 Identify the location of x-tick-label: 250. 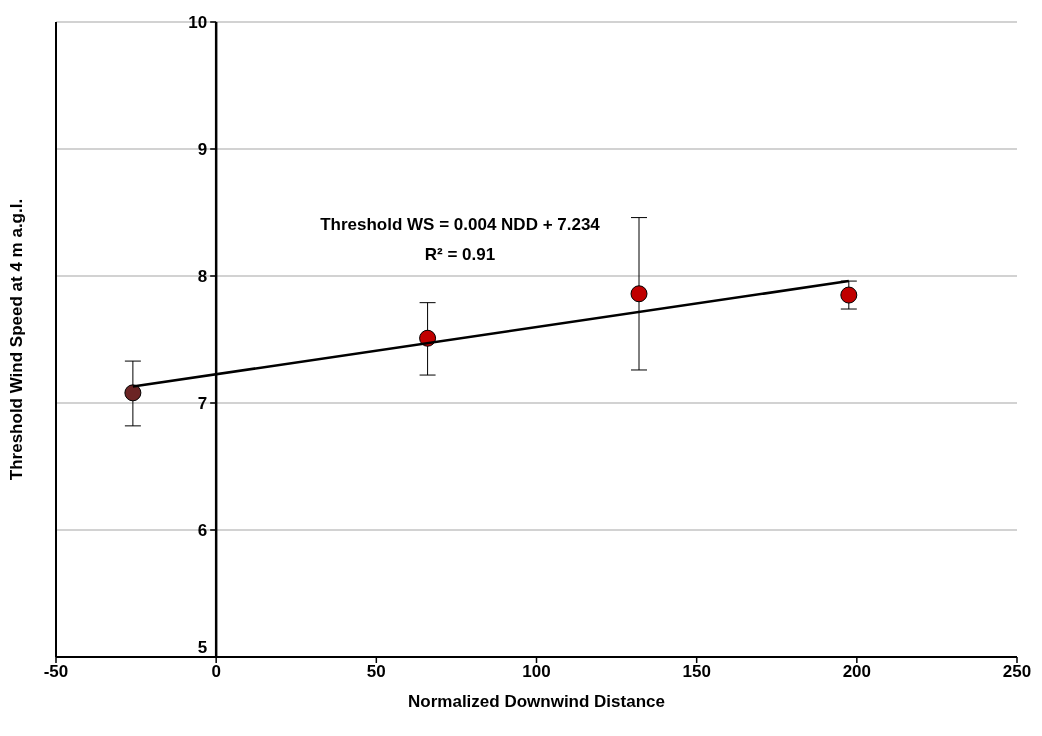
(1017, 672).